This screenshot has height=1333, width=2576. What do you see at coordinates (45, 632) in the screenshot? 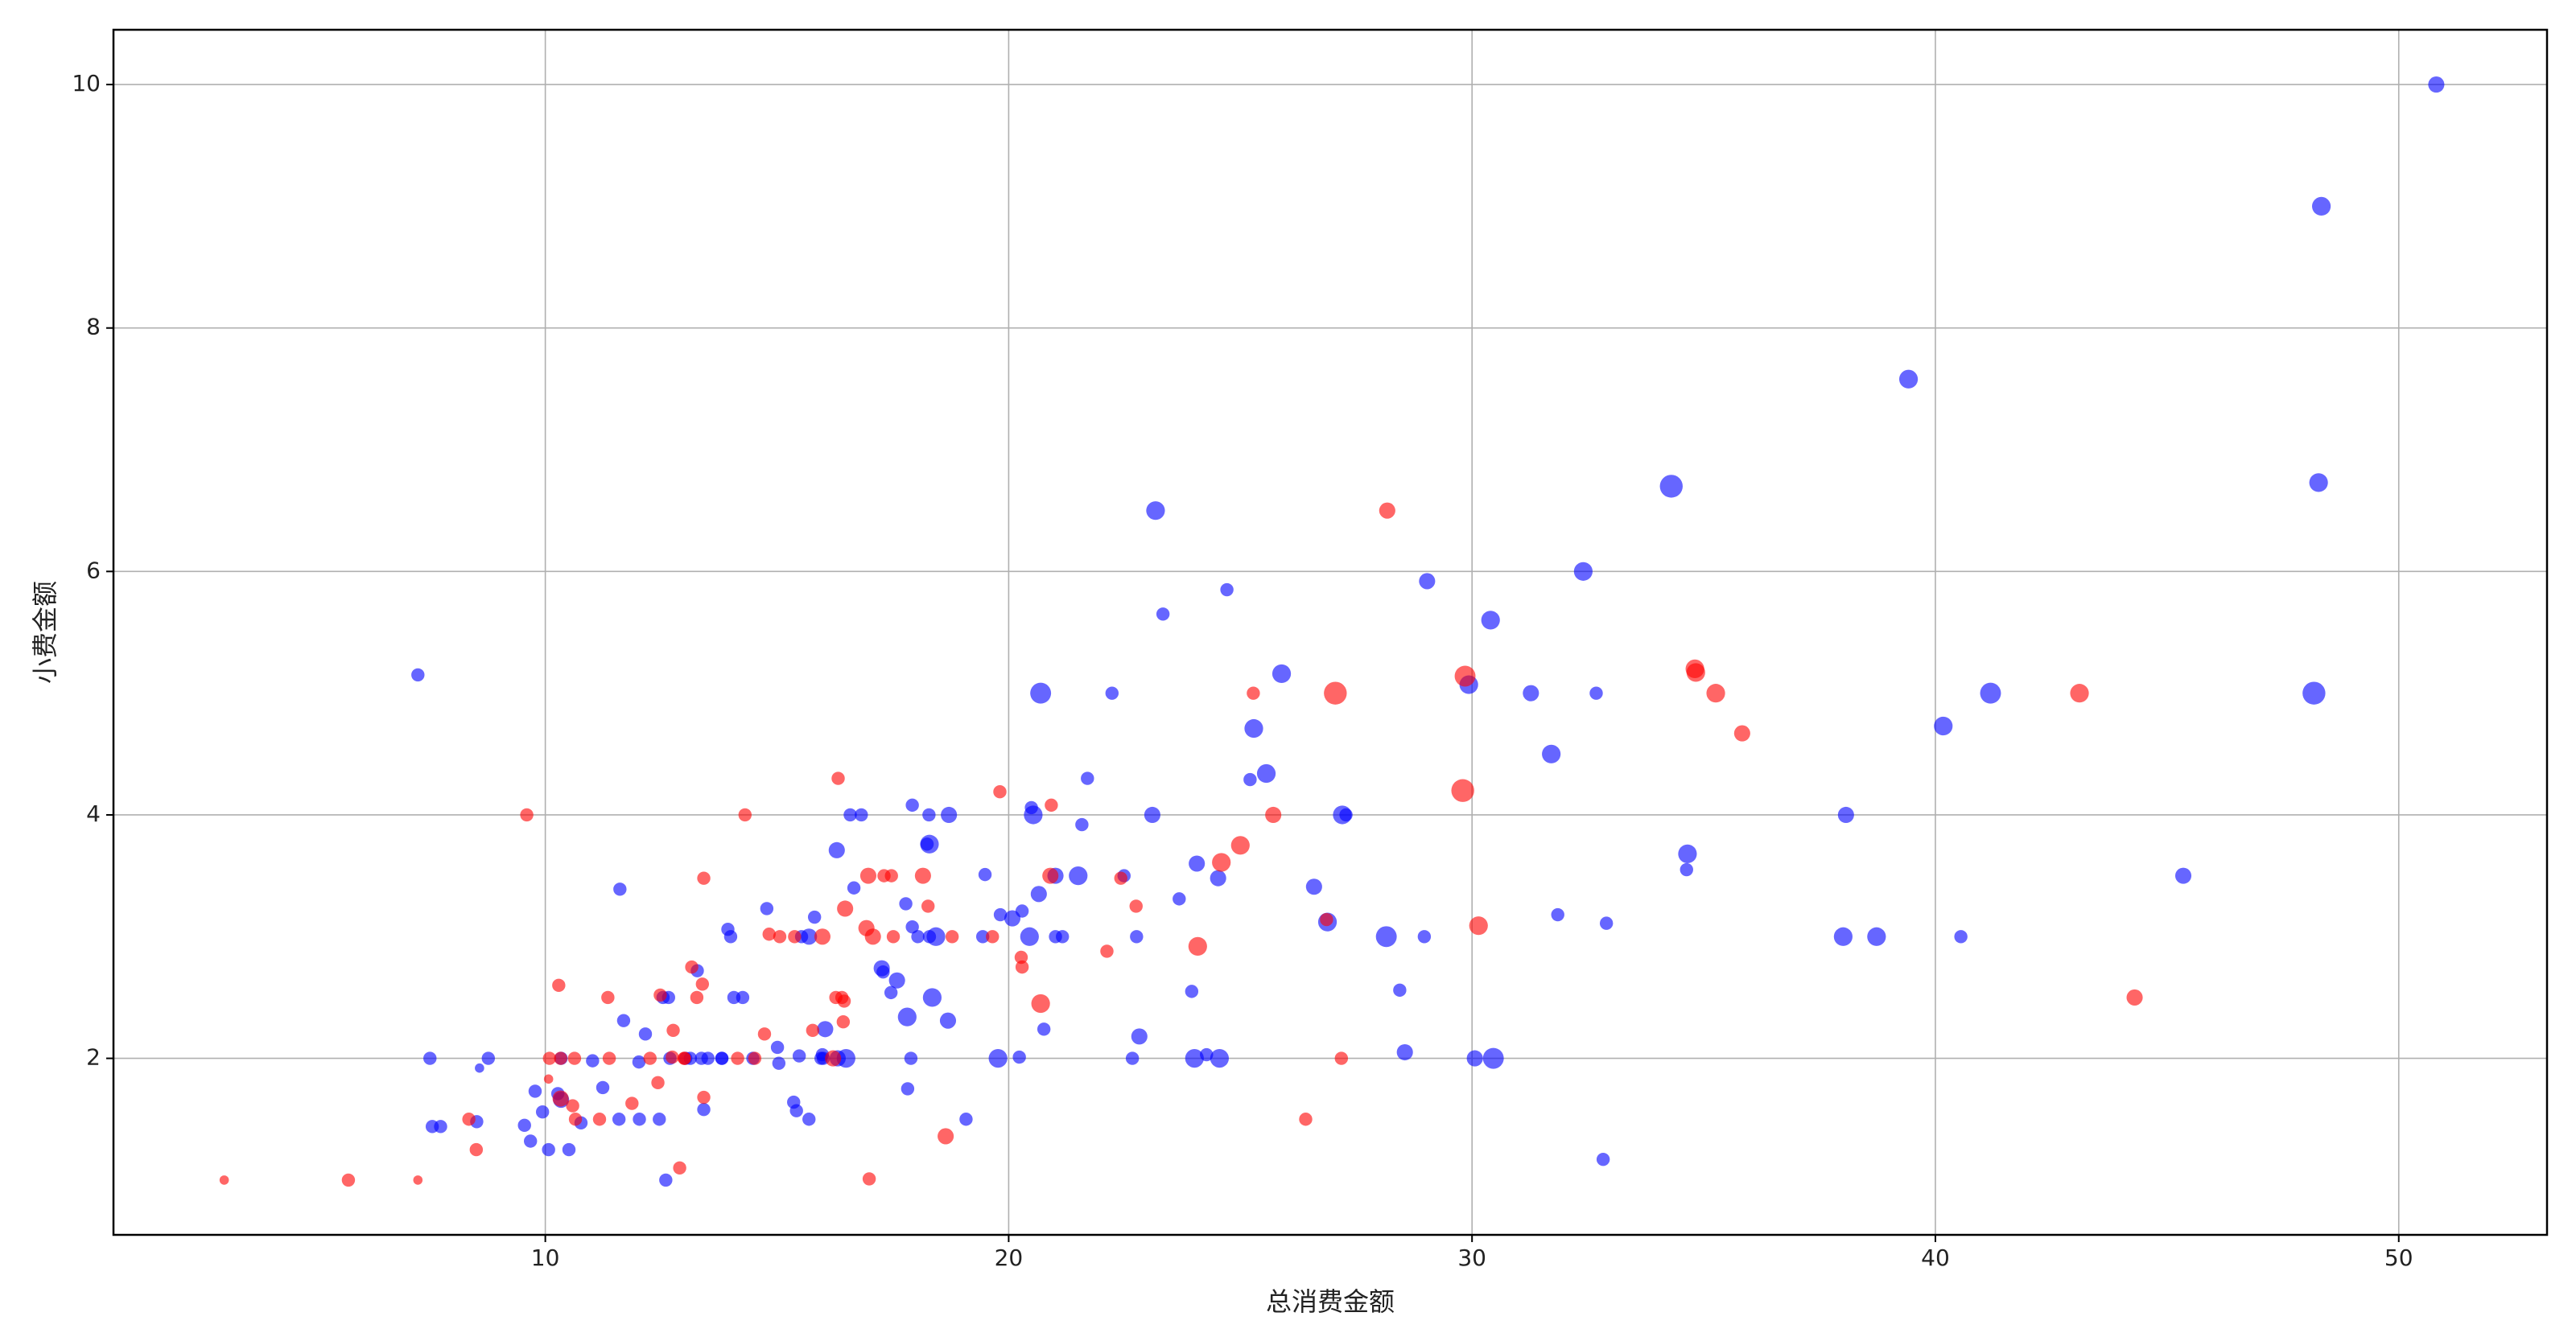
I see `y-axis-label: 小费金额` at bounding box center [45, 632].